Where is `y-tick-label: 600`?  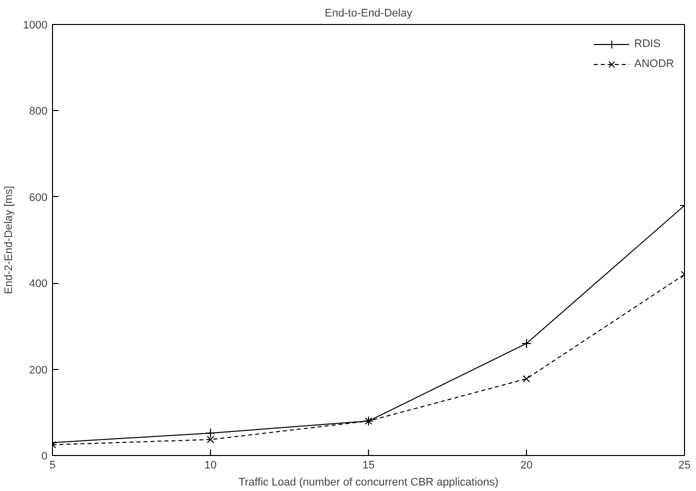
y-tick-label: 600 is located at coordinates (38, 198).